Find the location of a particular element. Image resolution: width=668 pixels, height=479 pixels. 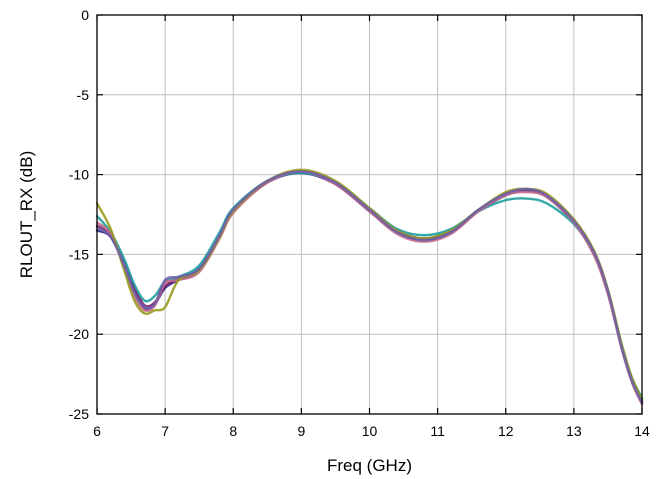

x-tick-label: 14 is located at coordinates (642, 431).